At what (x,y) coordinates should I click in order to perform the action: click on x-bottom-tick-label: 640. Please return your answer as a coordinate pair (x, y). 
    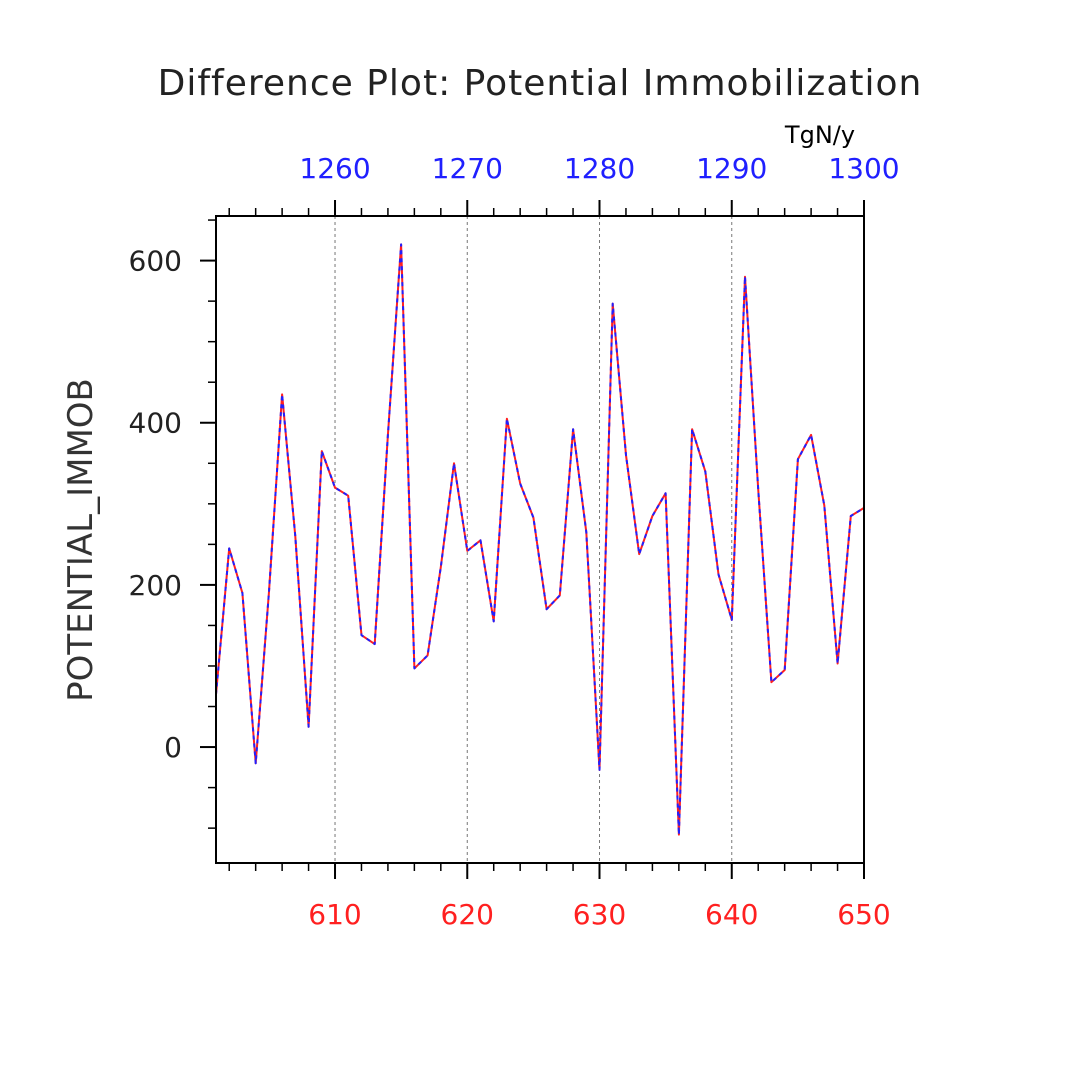
    Looking at the image, I should click on (731, 914).